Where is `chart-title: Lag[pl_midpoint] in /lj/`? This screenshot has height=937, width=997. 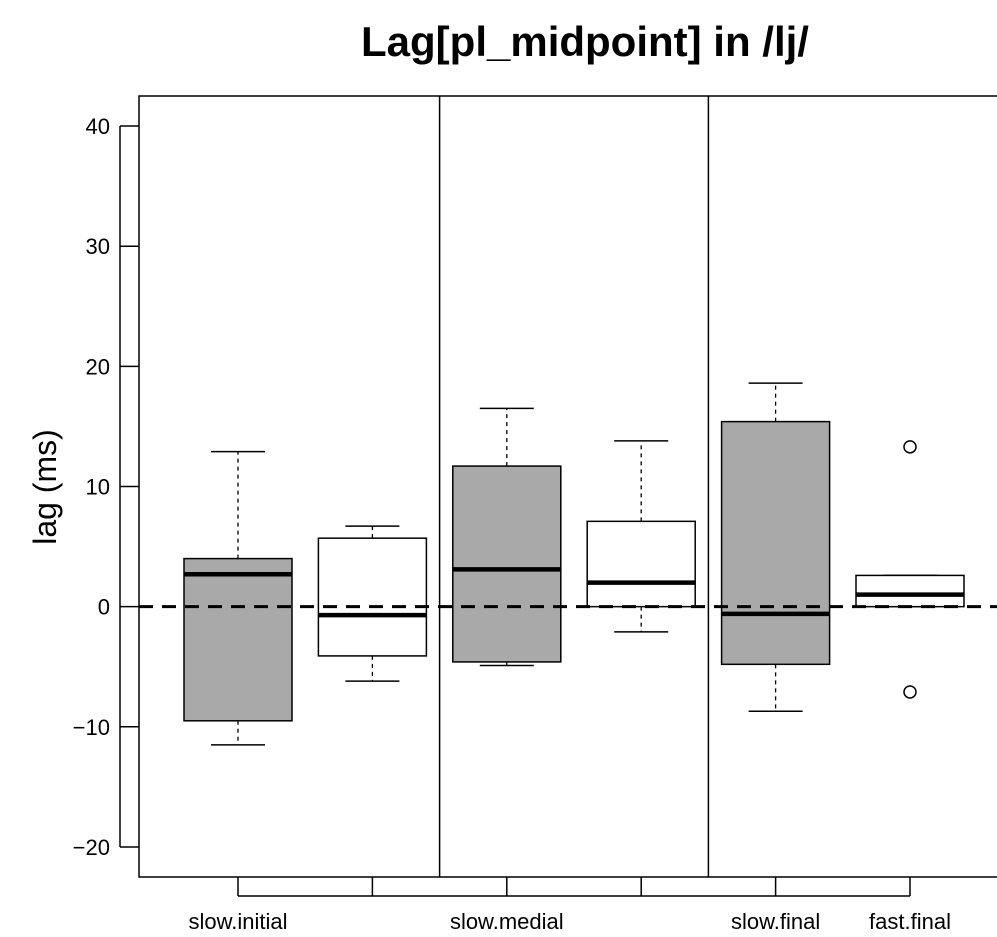
chart-title: Lag[pl_midpoint] in /lj/ is located at coordinates (585, 41).